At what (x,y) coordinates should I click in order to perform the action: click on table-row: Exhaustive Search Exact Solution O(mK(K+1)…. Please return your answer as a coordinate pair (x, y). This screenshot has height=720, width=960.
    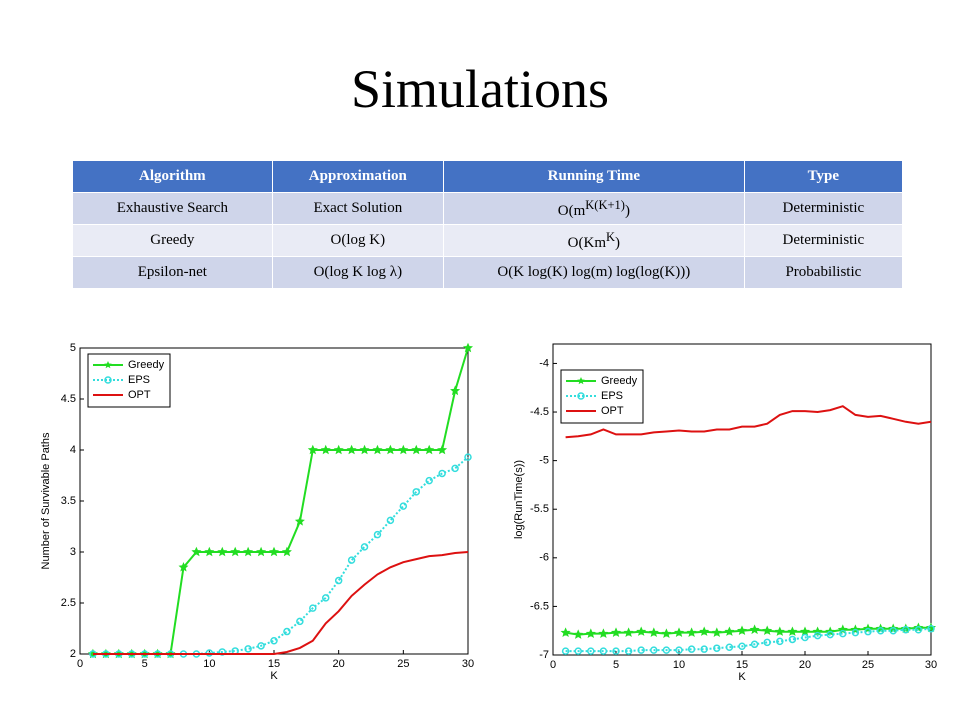
    Looking at the image, I should click on (488, 208).